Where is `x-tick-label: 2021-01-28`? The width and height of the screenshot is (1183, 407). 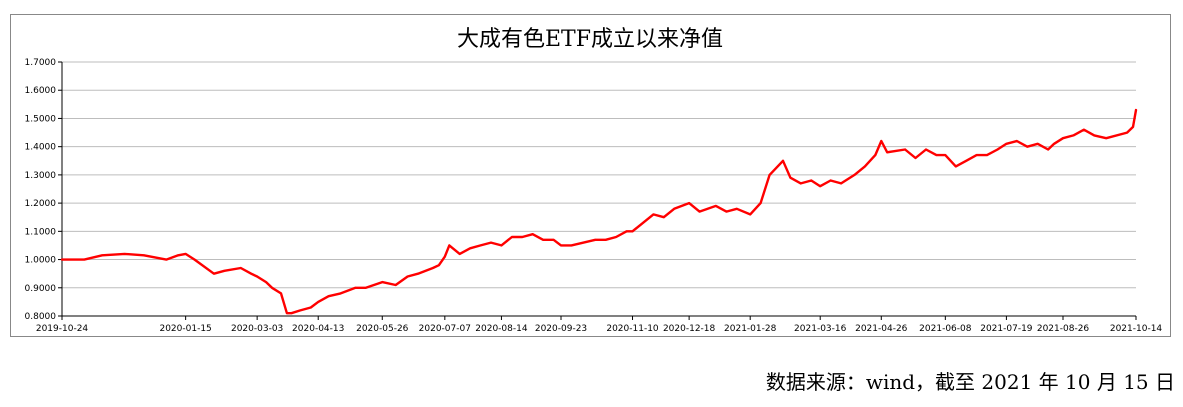
x-tick-label: 2021-01-28 is located at coordinates (750, 329).